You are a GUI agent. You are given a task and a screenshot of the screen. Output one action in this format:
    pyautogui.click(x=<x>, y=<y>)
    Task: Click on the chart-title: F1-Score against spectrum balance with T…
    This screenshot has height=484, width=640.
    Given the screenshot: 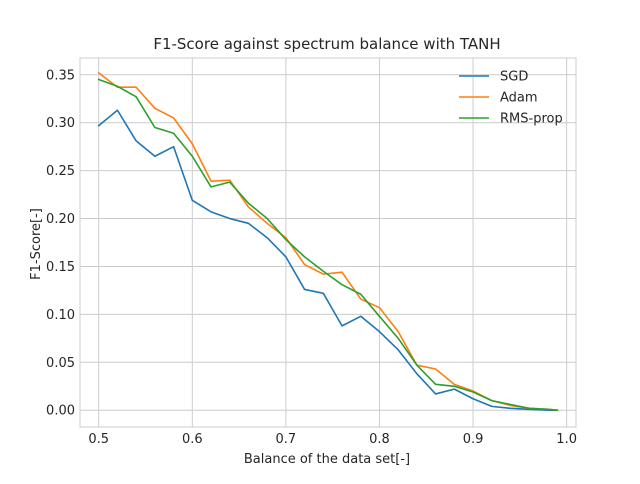 What is the action you would take?
    pyautogui.click(x=326, y=44)
    